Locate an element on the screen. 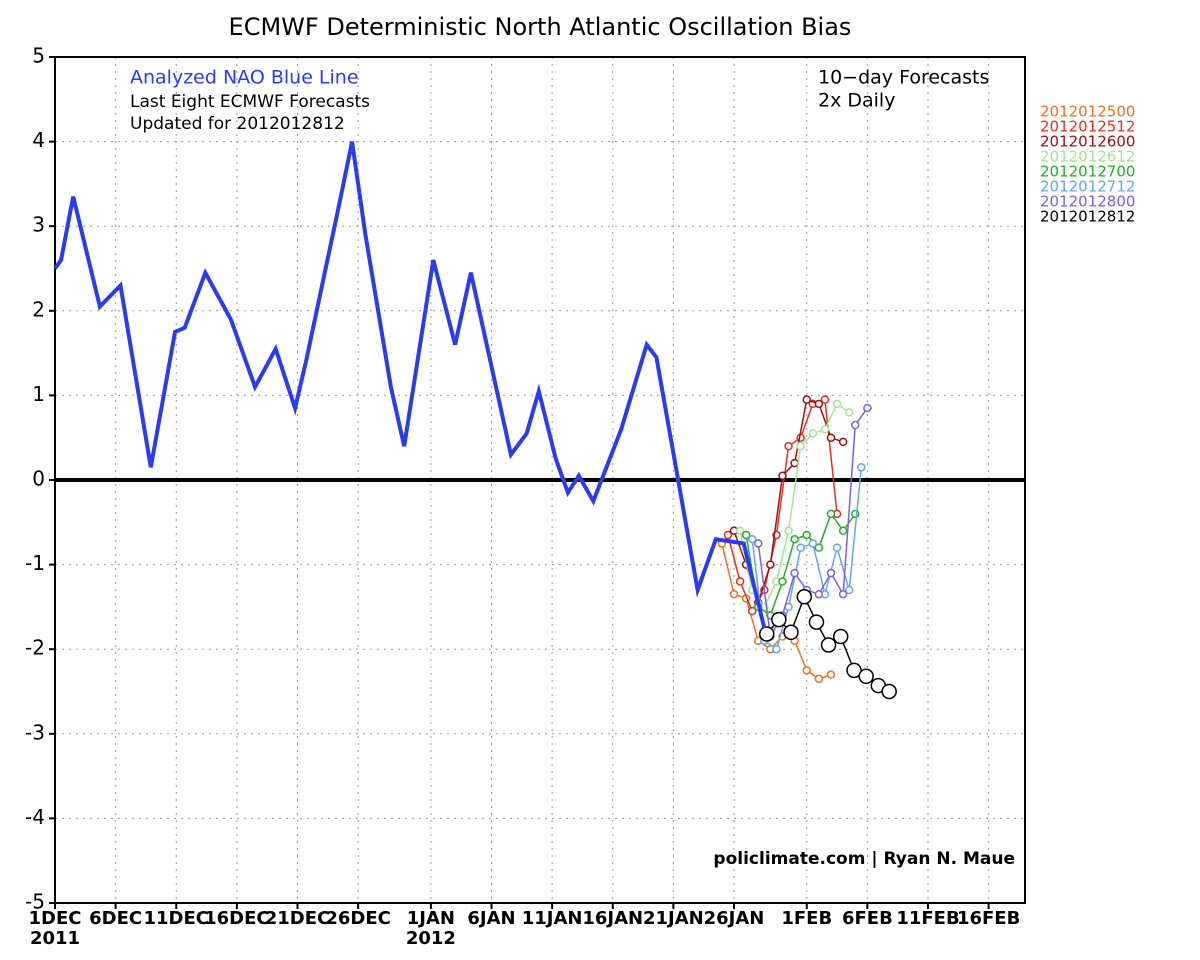 Image resolution: width=1200 pixels, height=960 pixels. x-tick-label: 1JAN is located at coordinates (431, 918).